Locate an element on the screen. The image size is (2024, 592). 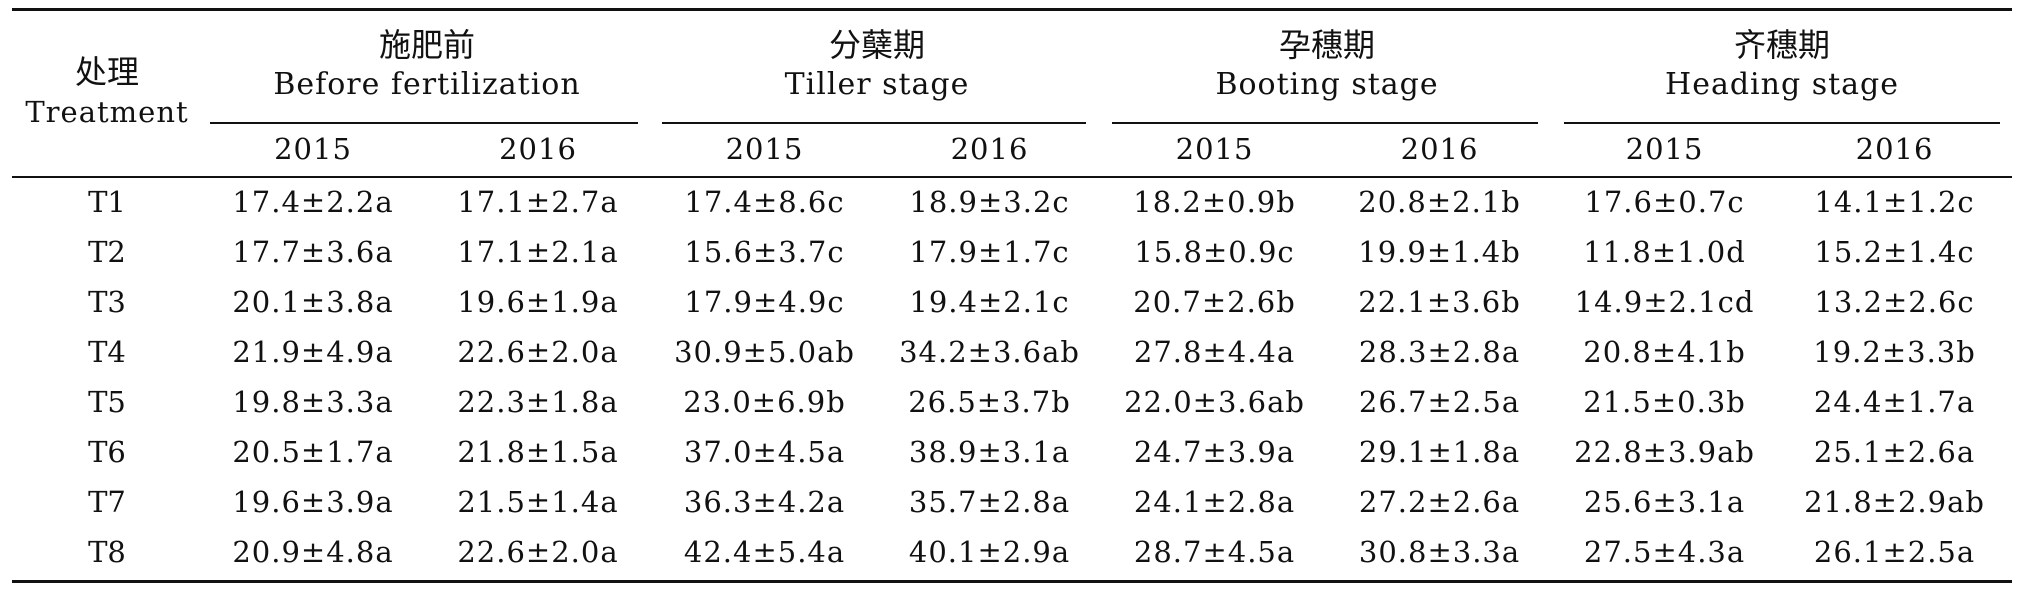
treatment-label: T1 is located at coordinates (107, 201).